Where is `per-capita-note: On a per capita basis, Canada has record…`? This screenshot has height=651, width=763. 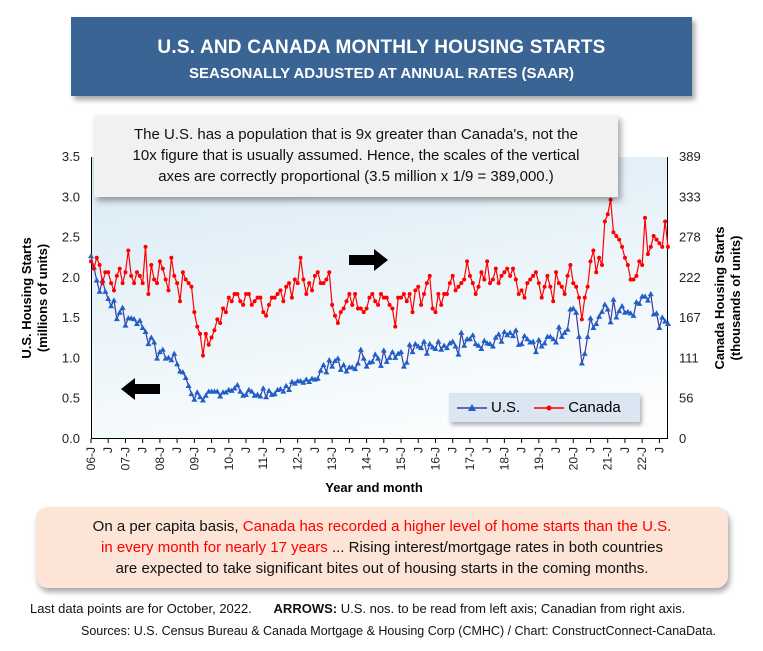 per-capita-note: On a per capita basis, Canada has record… is located at coordinates (382, 547).